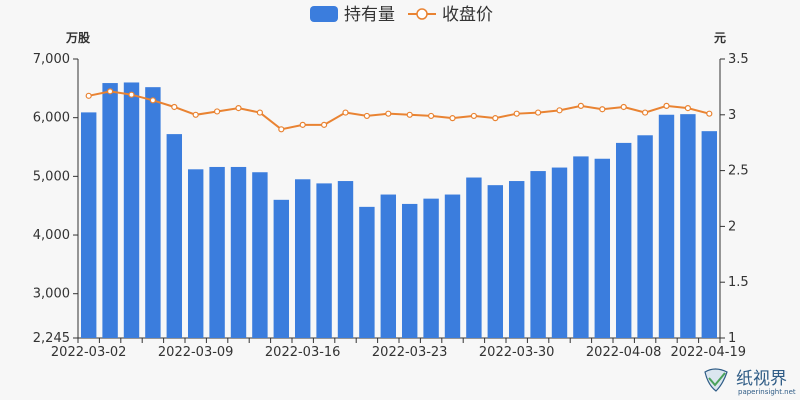 Image resolution: width=800 pixels, height=400 pixels. I want to click on x-tick-label: 2022-03-30, so click(517, 352).